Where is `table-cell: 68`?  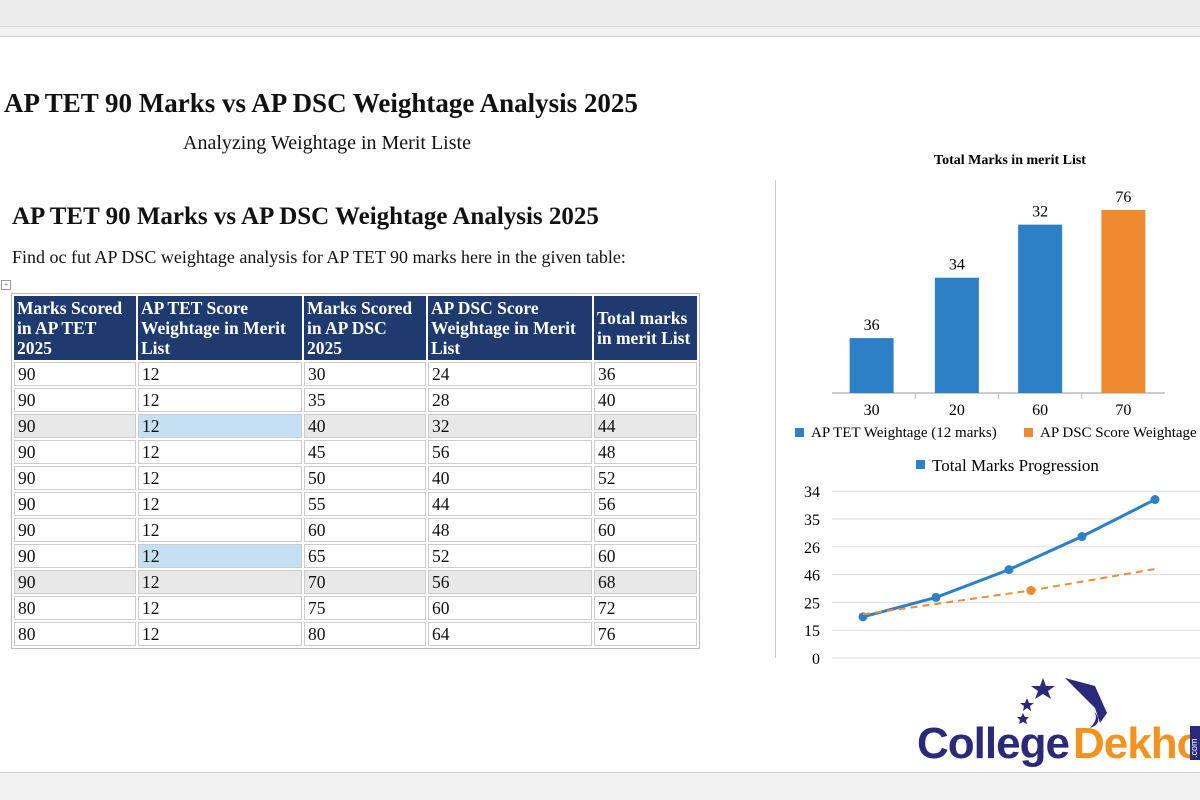
table-cell: 68 is located at coordinates (645, 582).